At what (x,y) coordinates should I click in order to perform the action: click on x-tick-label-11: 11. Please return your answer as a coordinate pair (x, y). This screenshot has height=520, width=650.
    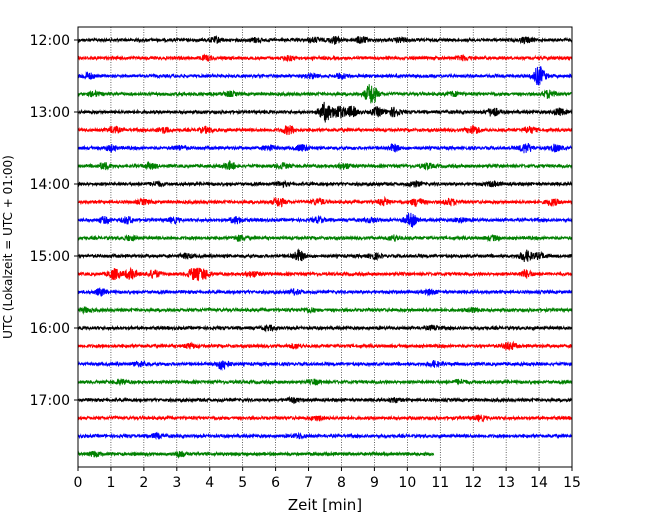
    Looking at the image, I should click on (440, 483).